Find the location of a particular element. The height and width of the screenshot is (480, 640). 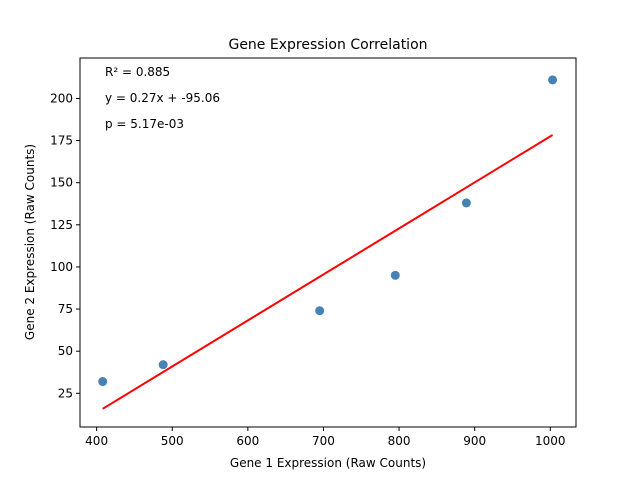

x-tick-label: 800 is located at coordinates (399, 441).